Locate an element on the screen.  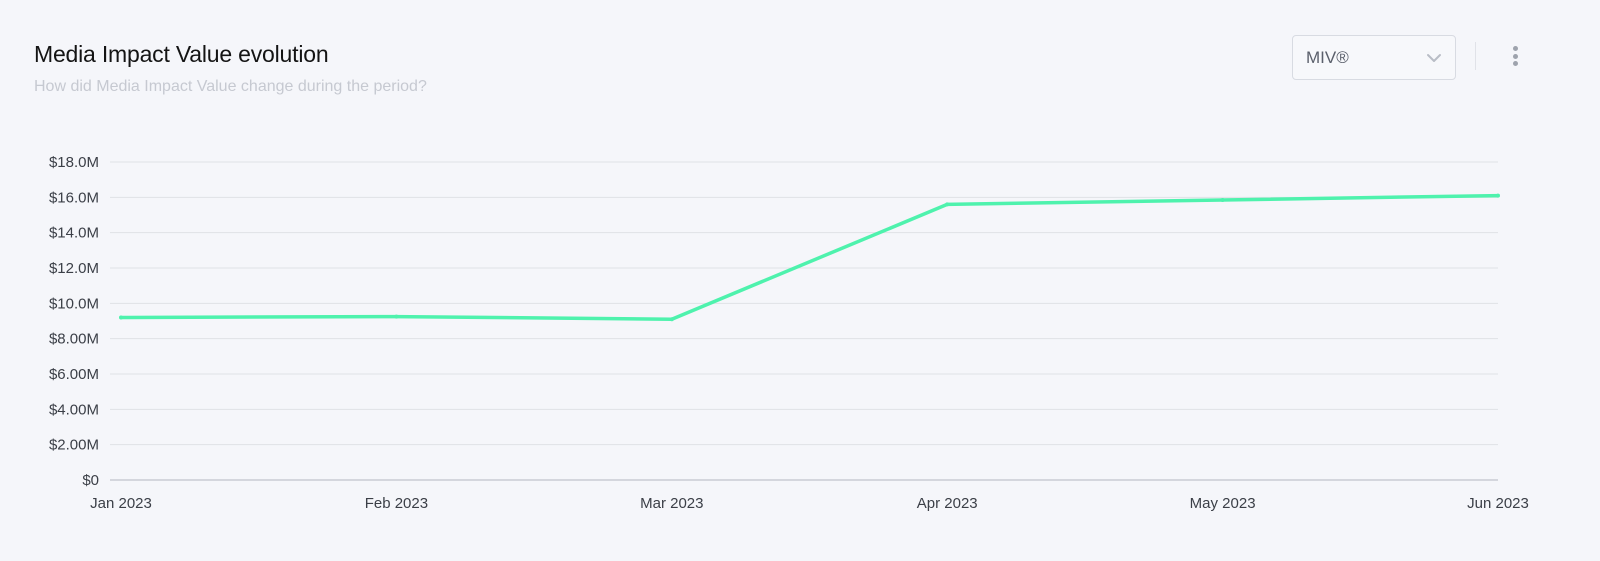
x-tick-label: May 2023 is located at coordinates (1223, 503).